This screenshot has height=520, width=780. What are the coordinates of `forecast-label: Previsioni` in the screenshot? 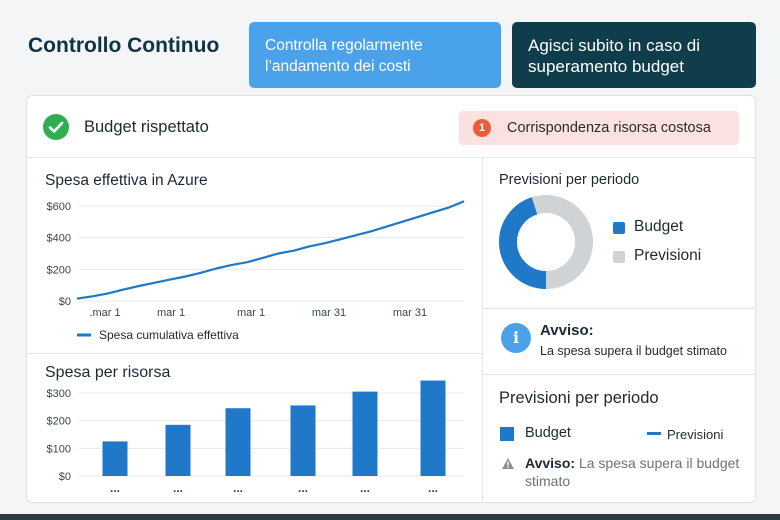 It's located at (695, 434).